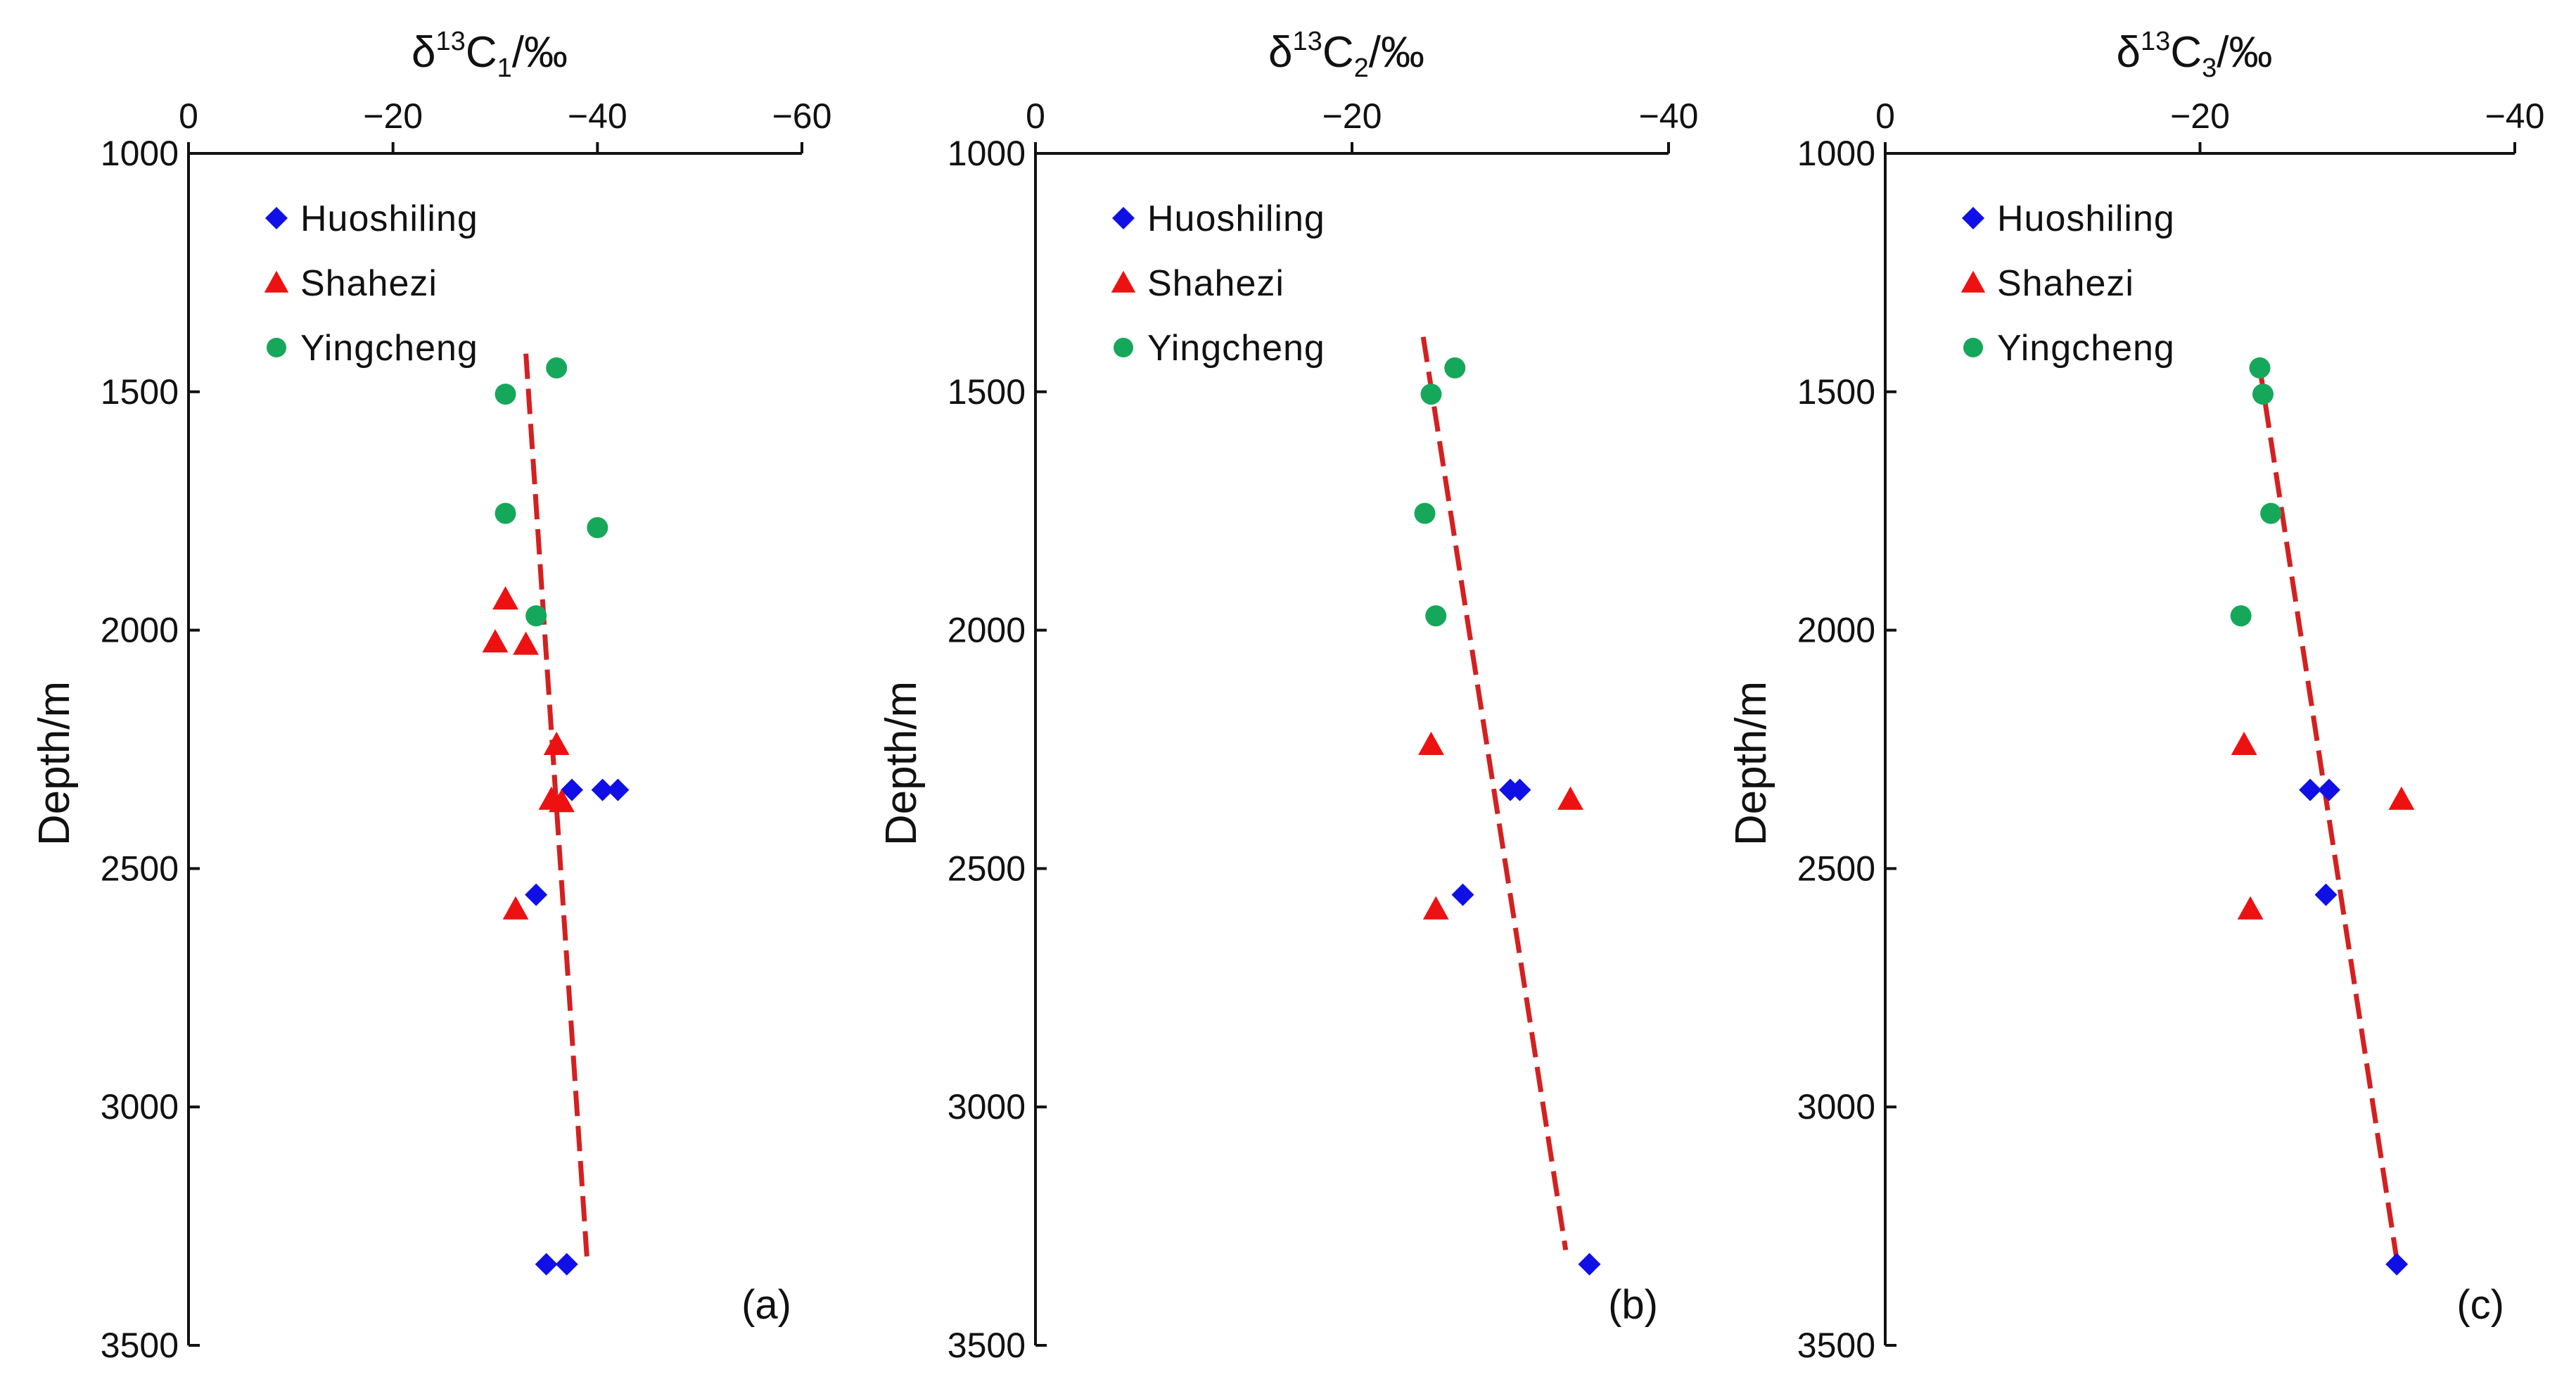 This screenshot has height=1377, width=2576. What do you see at coordinates (802, 116) in the screenshot?
I see `x-tick-label: −60` at bounding box center [802, 116].